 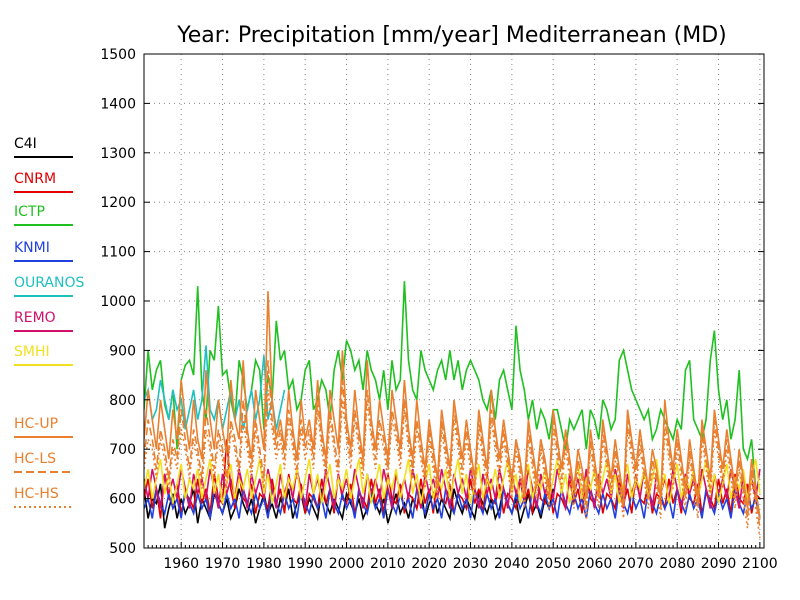 What do you see at coordinates (595, 564) in the screenshot?
I see `x-tick-label: 2060` at bounding box center [595, 564].